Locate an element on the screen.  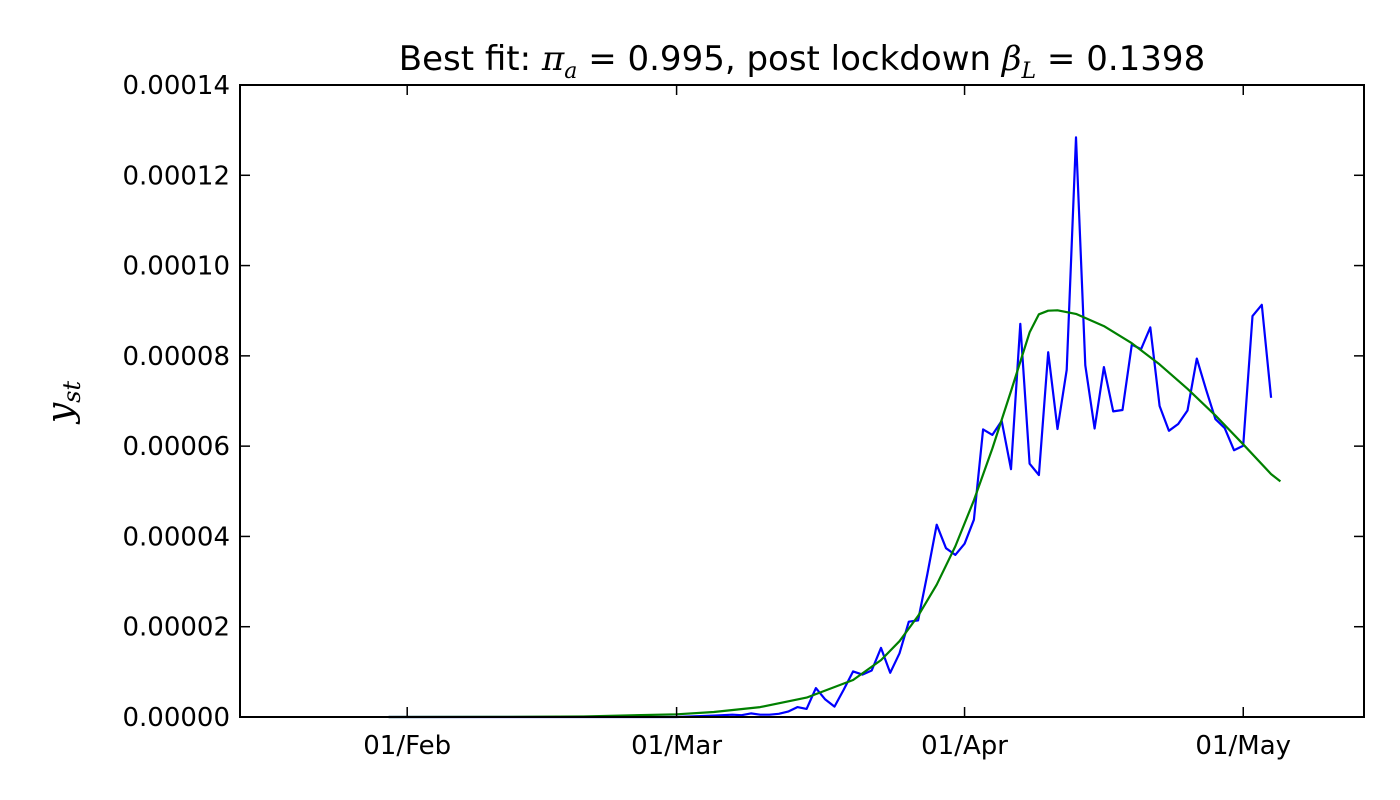
title-beta-symbol: β is located at coordinates (1011, 59).